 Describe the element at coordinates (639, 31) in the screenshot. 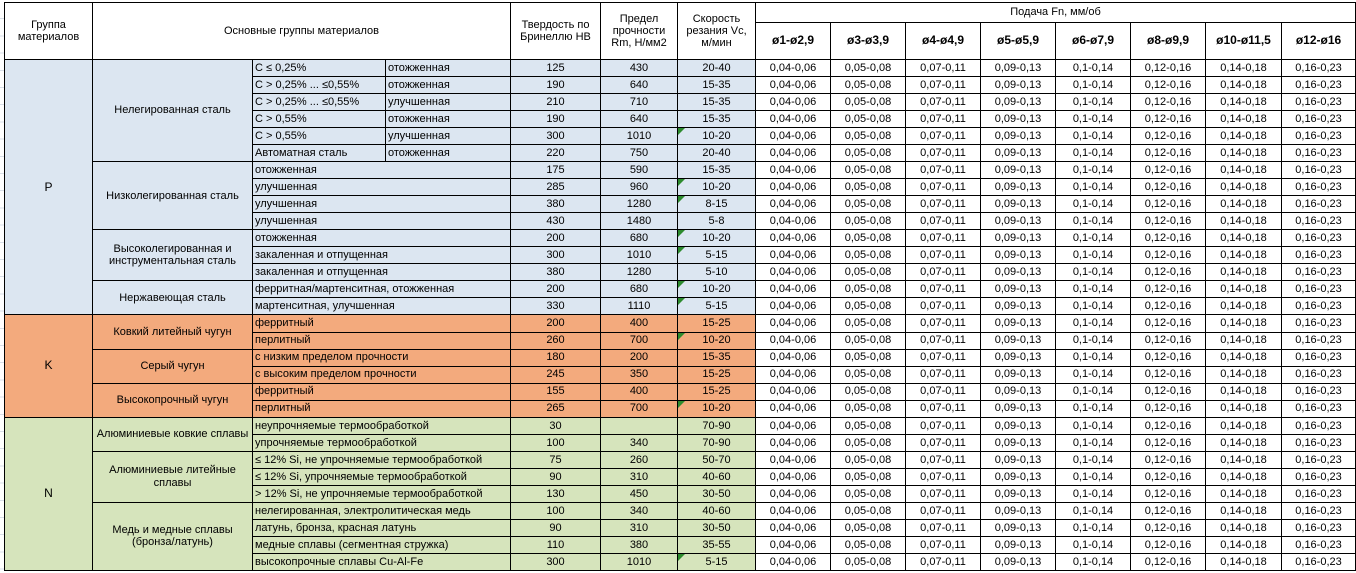

I see `strength-column-header: Предел прочности Rm, Н/мм2` at that location.